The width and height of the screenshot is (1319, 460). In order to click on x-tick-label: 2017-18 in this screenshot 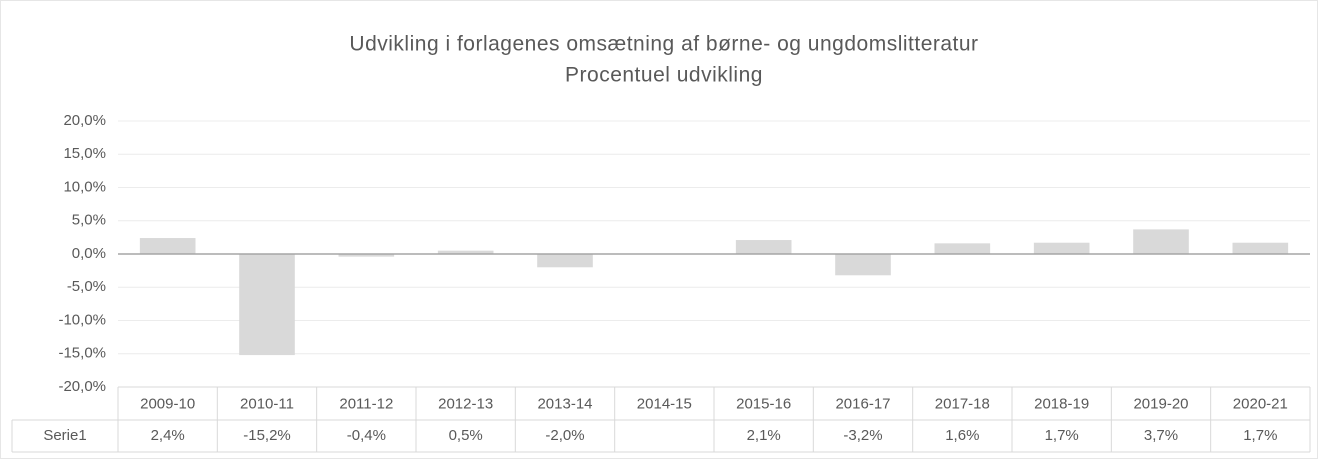, I will do `click(962, 403)`.